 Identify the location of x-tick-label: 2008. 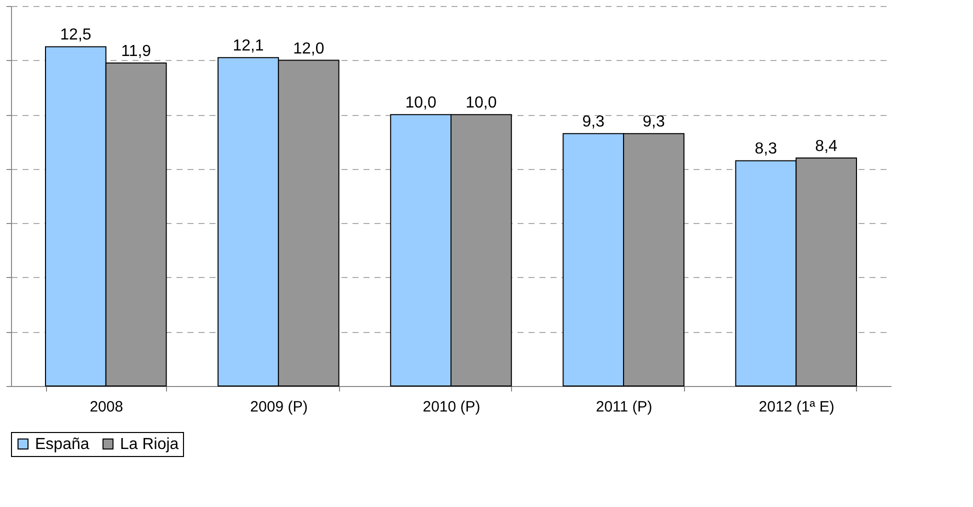
(107, 407).